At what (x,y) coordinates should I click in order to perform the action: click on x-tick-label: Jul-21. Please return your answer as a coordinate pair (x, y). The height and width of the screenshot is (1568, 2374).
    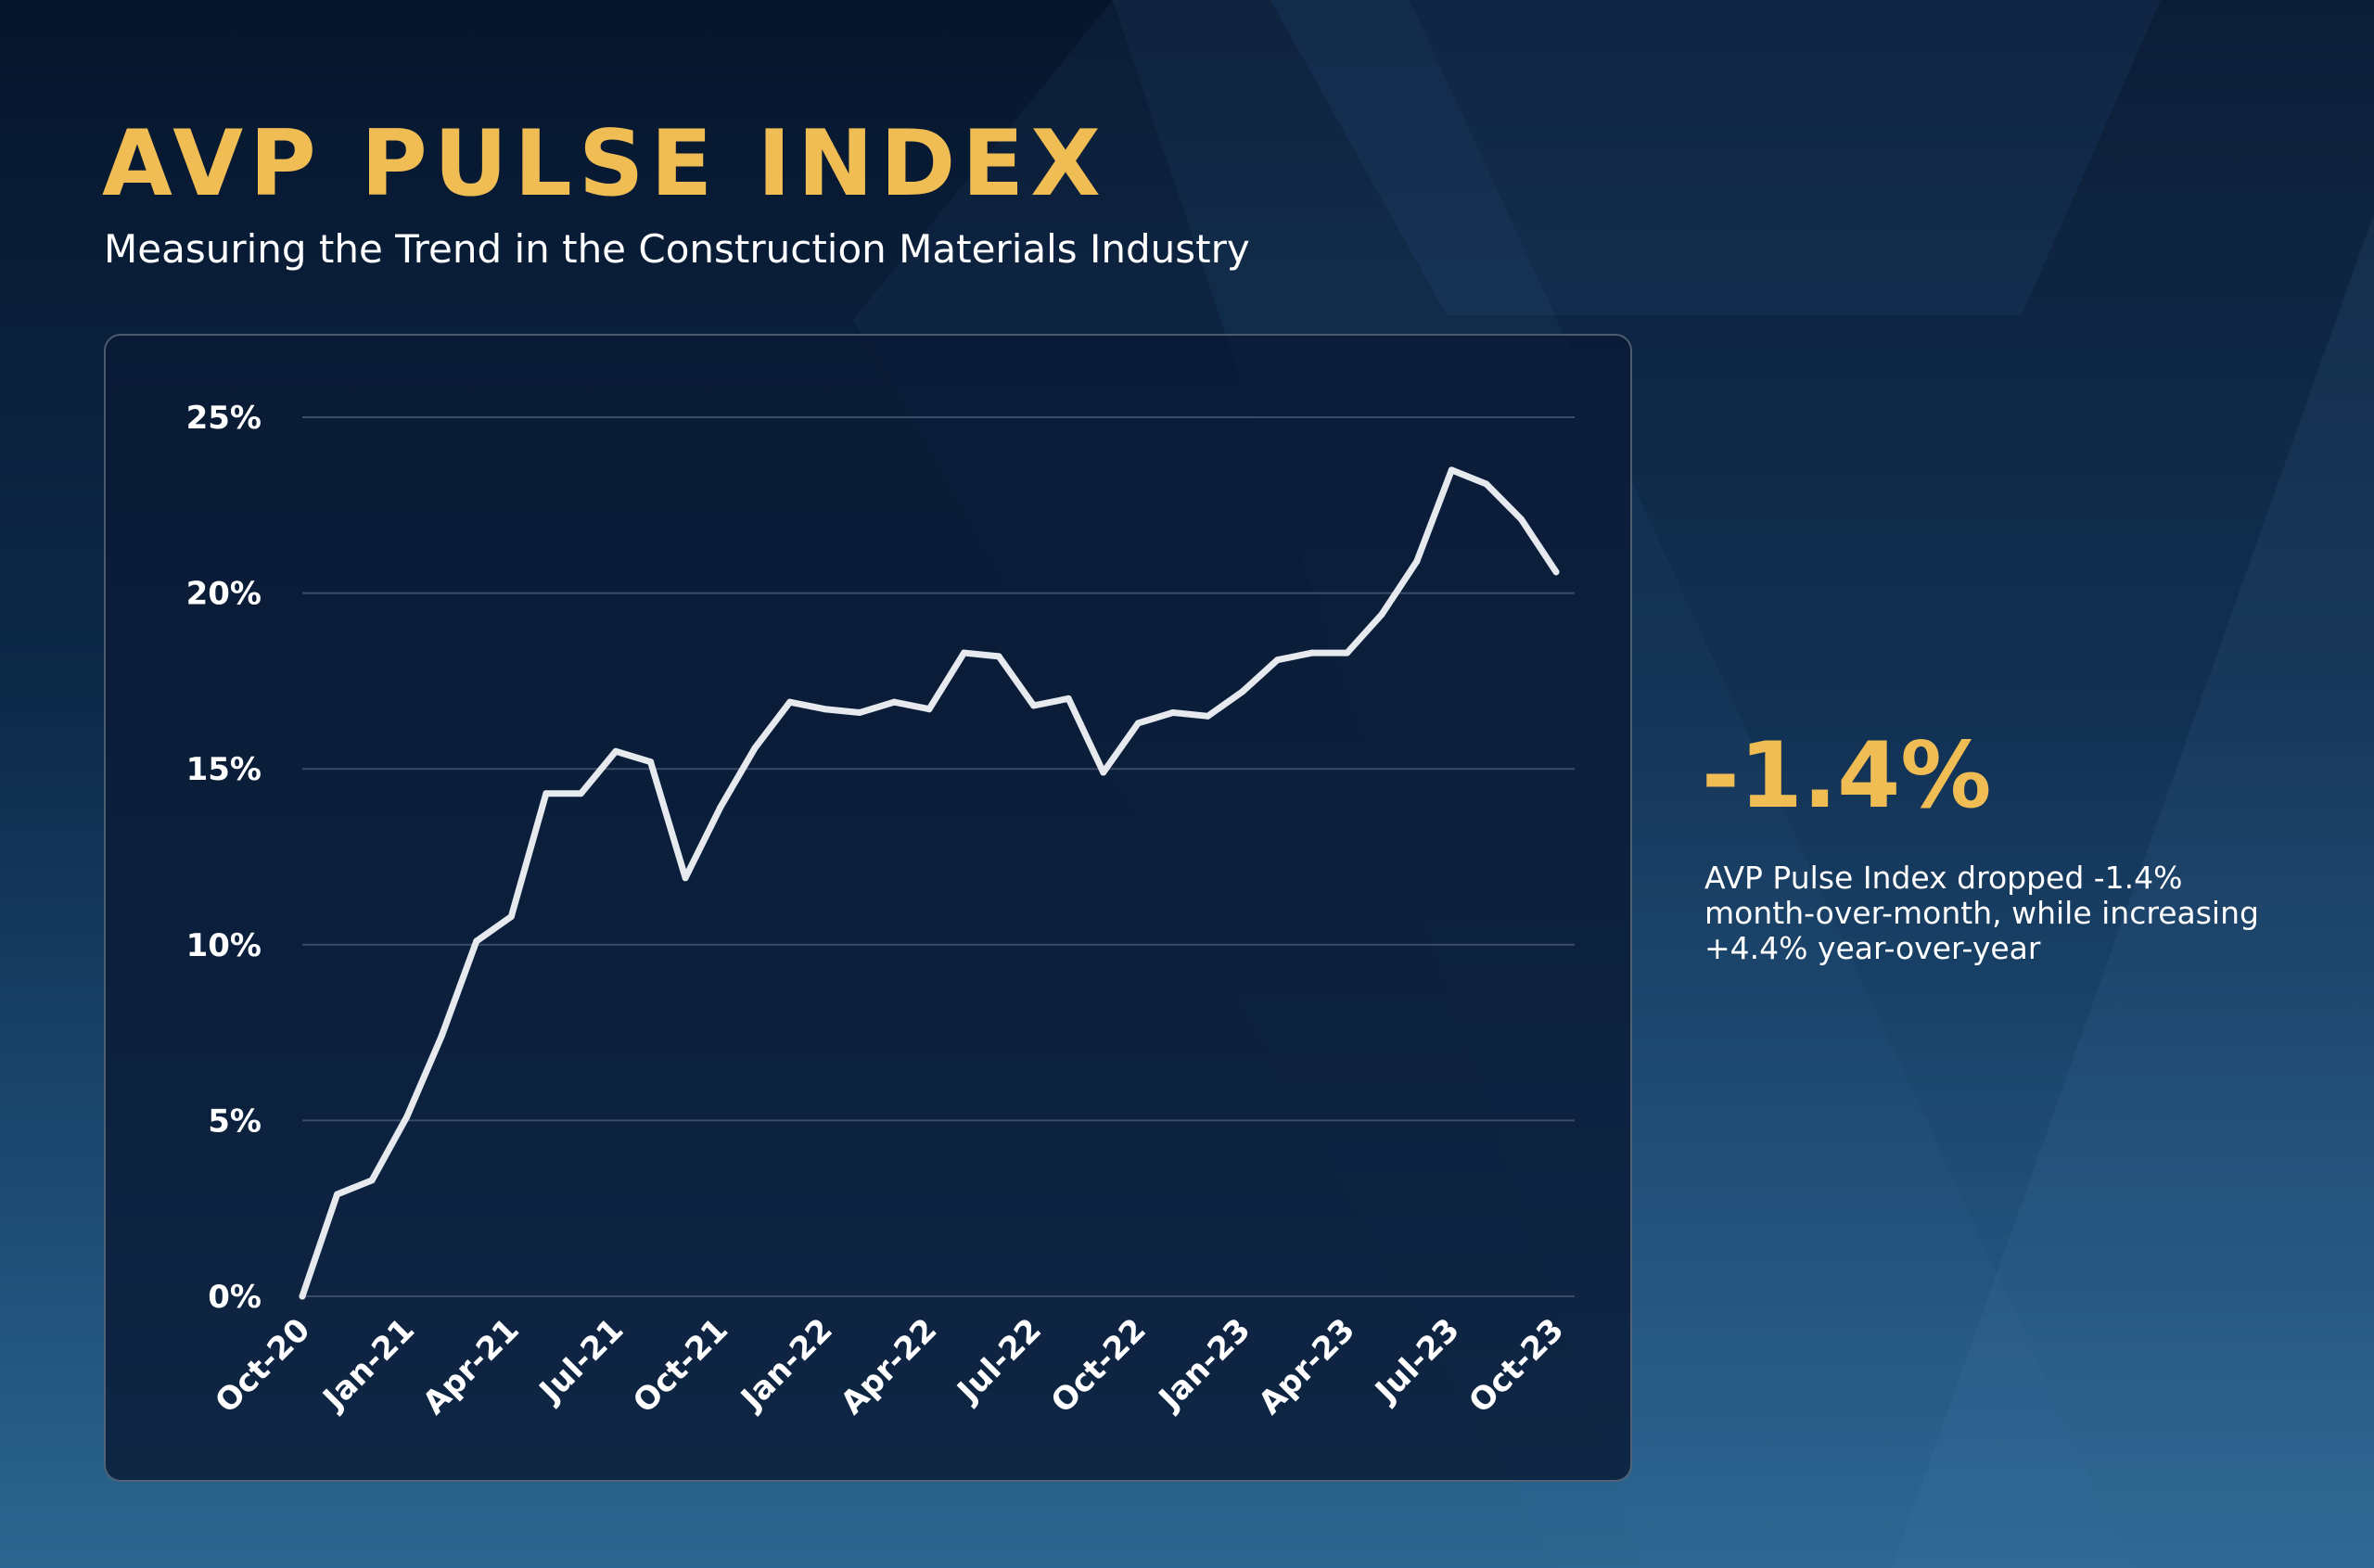
    Looking at the image, I should click on (581, 1360).